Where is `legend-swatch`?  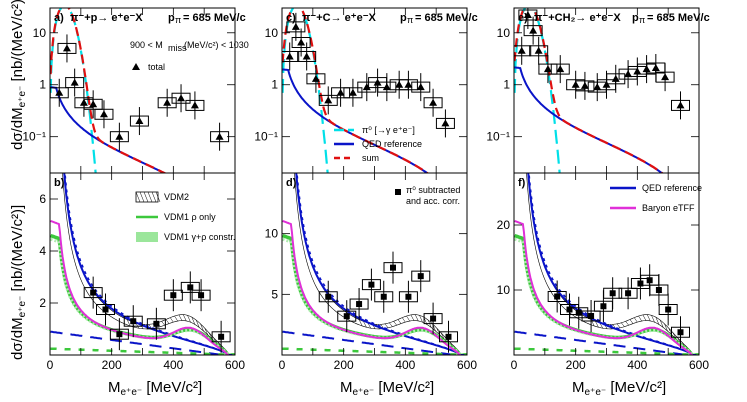
legend-swatch is located at coordinates (147, 237).